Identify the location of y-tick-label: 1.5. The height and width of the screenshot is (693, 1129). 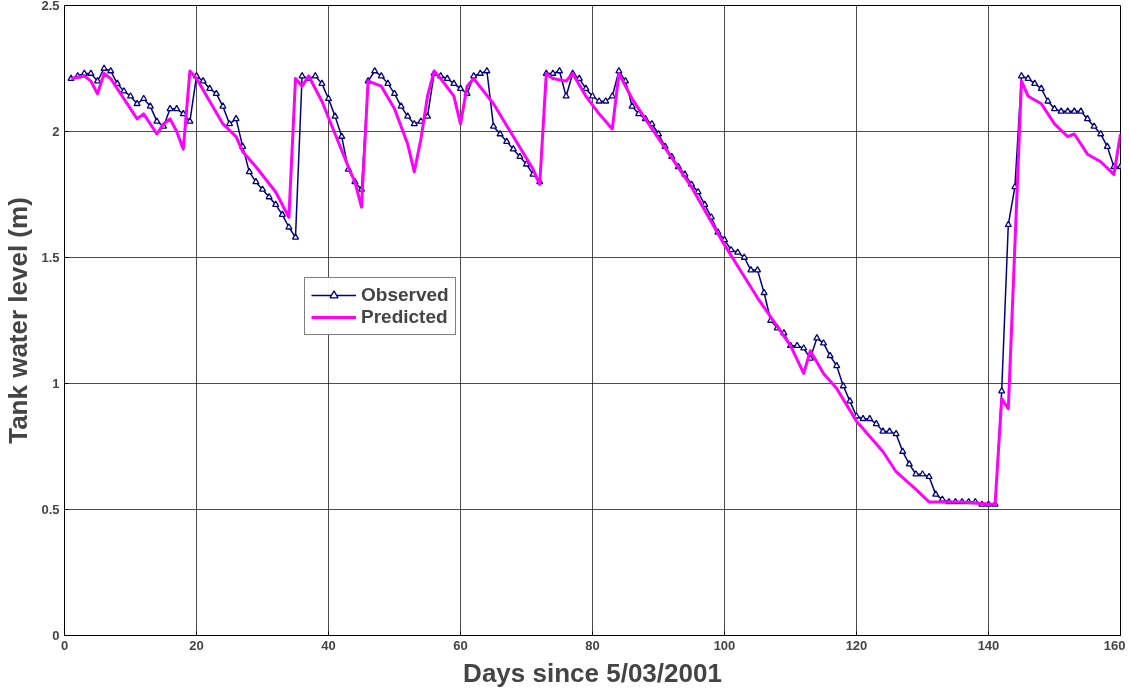
(50, 257).